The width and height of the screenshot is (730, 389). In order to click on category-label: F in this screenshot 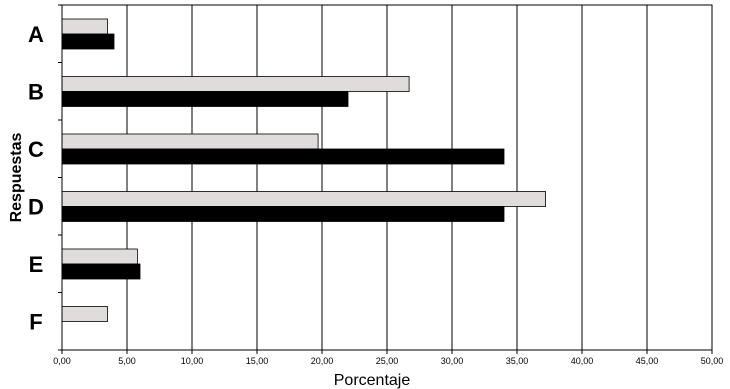, I will do `click(35, 322)`.